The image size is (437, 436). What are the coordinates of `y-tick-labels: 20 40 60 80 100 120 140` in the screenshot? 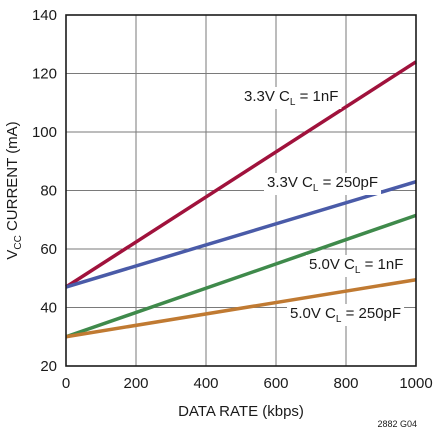 It's located at (44, 191).